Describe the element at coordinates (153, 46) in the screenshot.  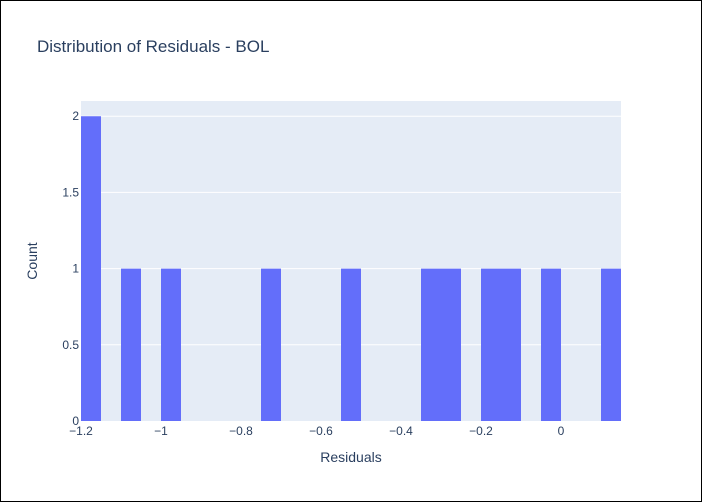
I see `chart-title: Distribution of Residuals - BOL` at that location.